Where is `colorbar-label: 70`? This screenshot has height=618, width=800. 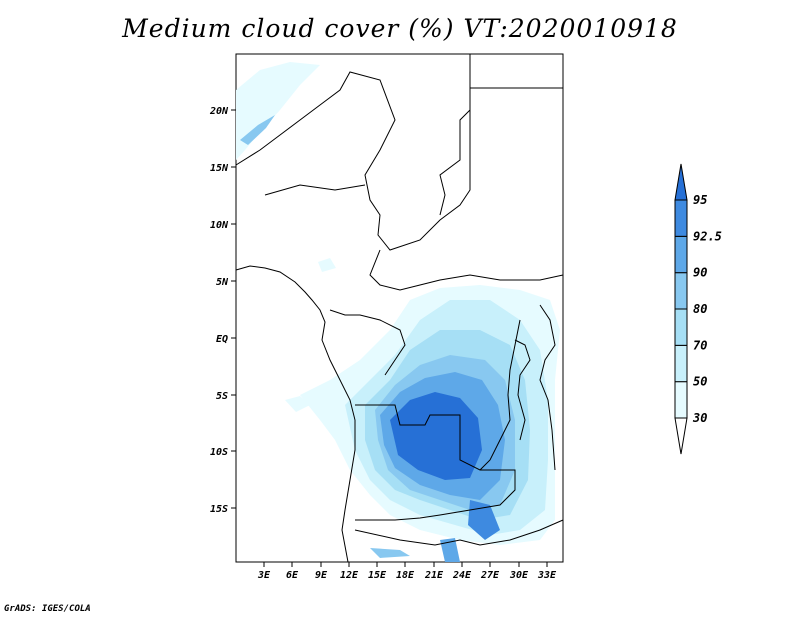 colorbar-label: 70 is located at coordinates (700, 345).